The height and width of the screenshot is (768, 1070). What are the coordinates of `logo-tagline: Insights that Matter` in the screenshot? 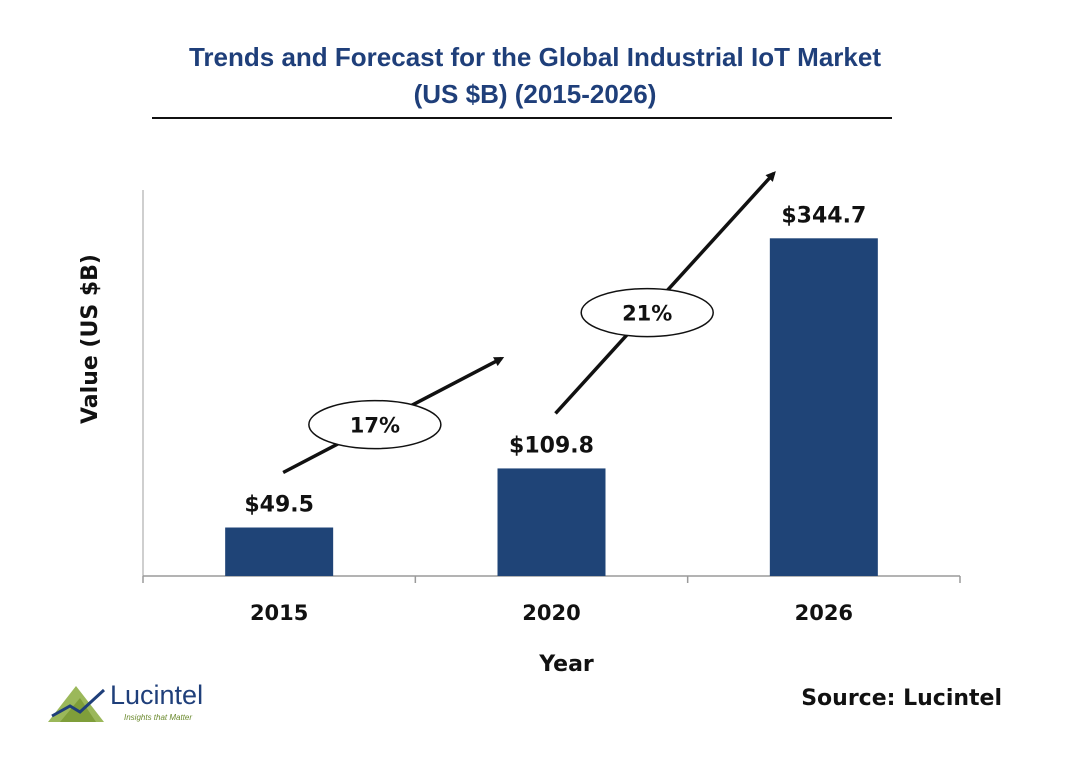 It's located at (158, 717).